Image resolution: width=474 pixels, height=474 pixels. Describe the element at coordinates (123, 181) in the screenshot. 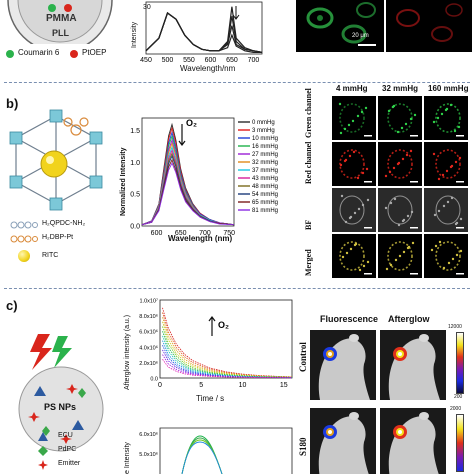

I see `chart-b-ylabel: Normalized Intensity` at that location.